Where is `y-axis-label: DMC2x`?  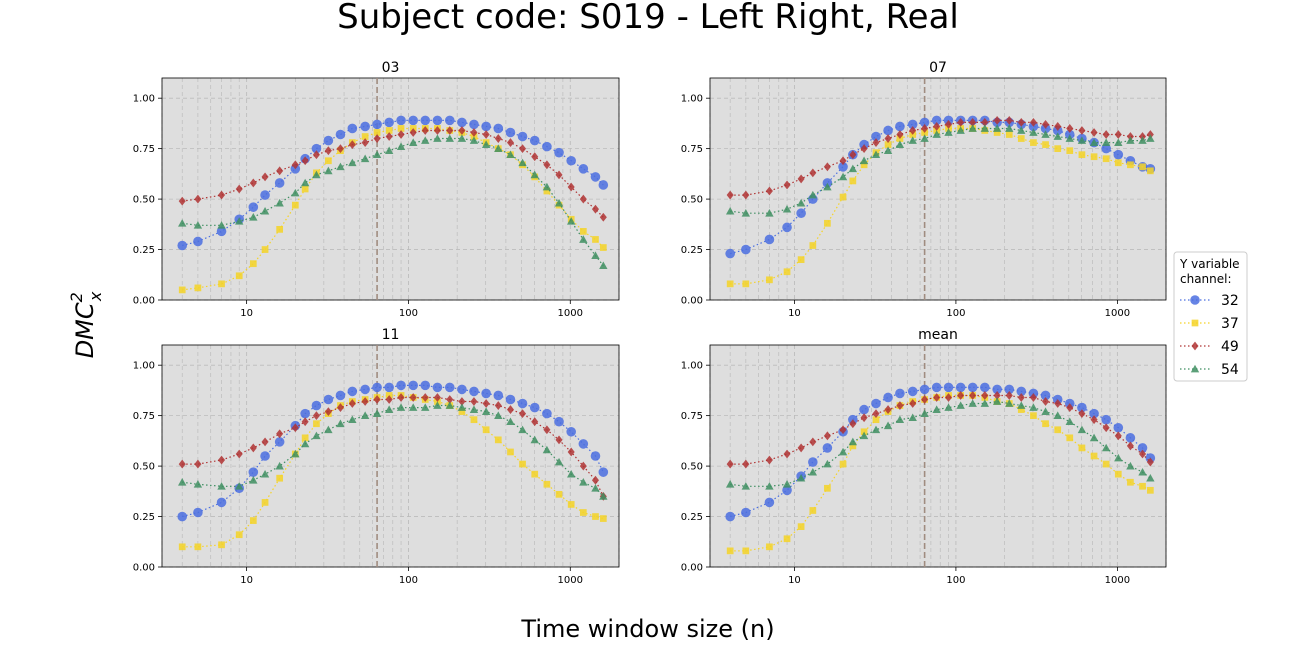
y-axis-label: DMC2x is located at coordinates (86, 324).